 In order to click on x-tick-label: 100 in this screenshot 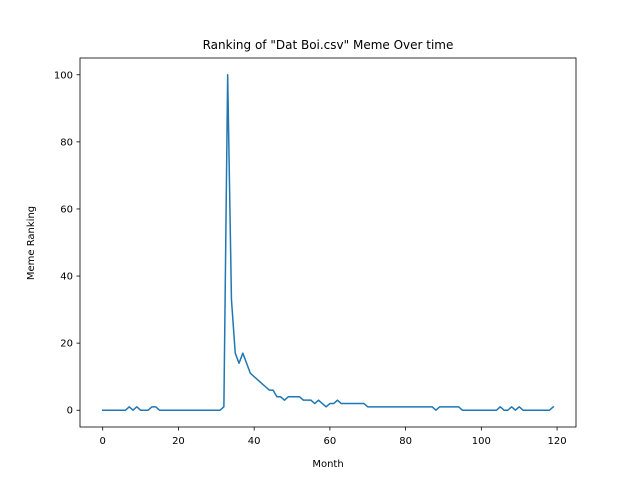, I will do `click(481, 441)`.